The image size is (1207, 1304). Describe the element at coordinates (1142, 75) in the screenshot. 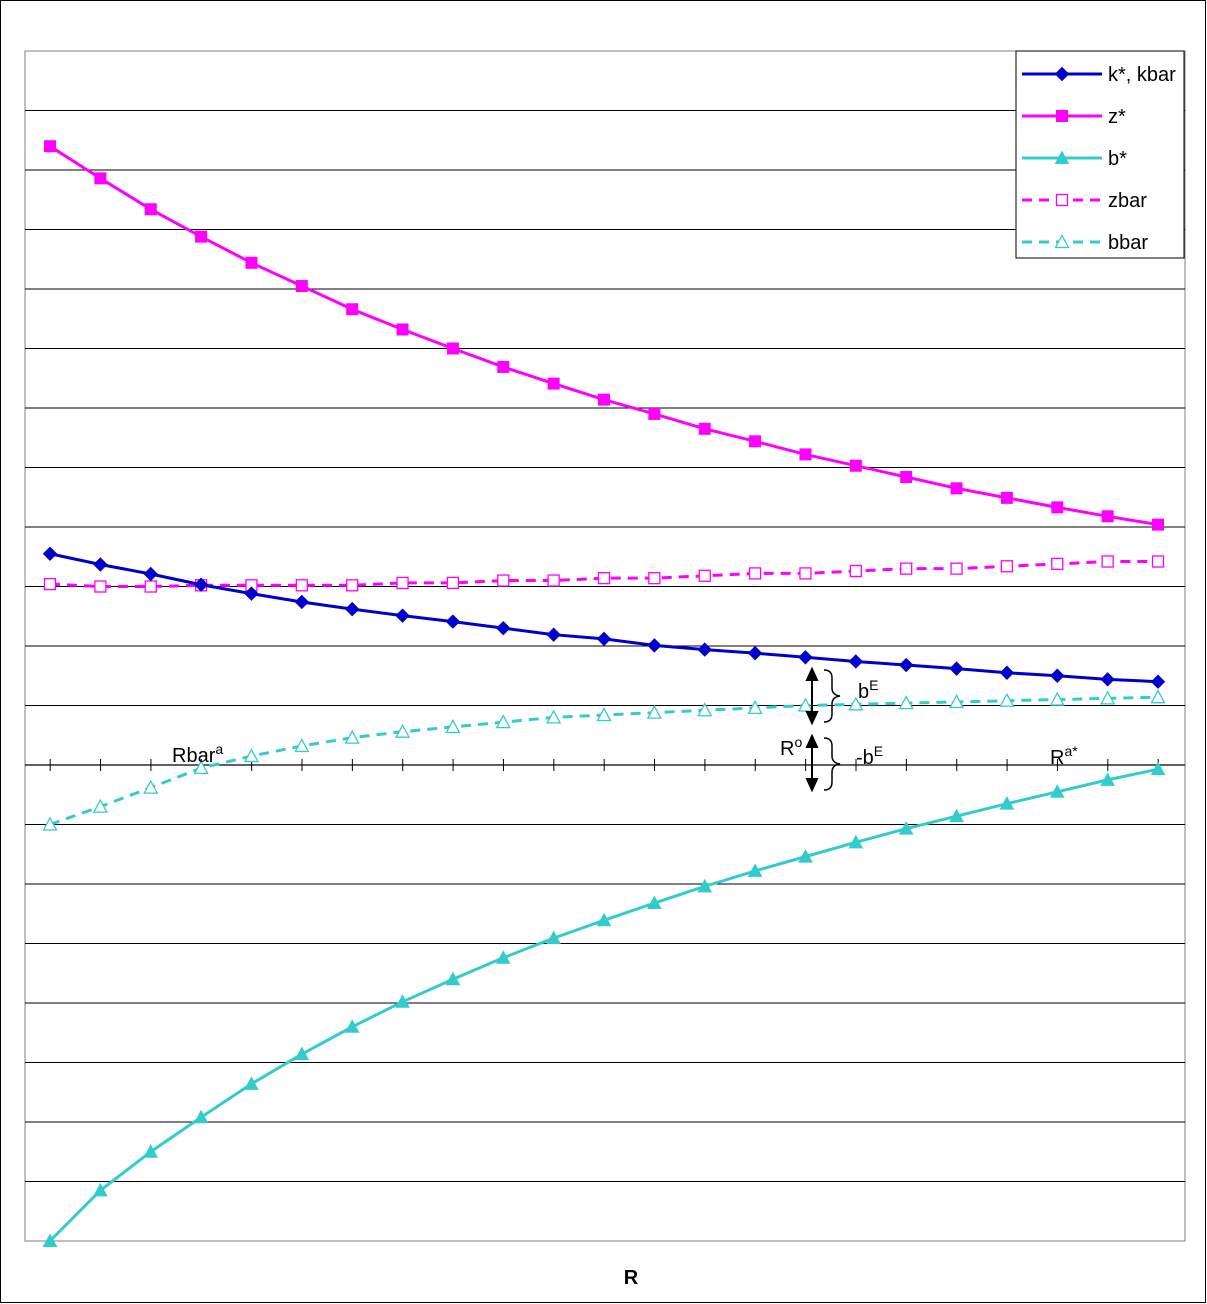

I see `legend-label: k*, kbar` at that location.